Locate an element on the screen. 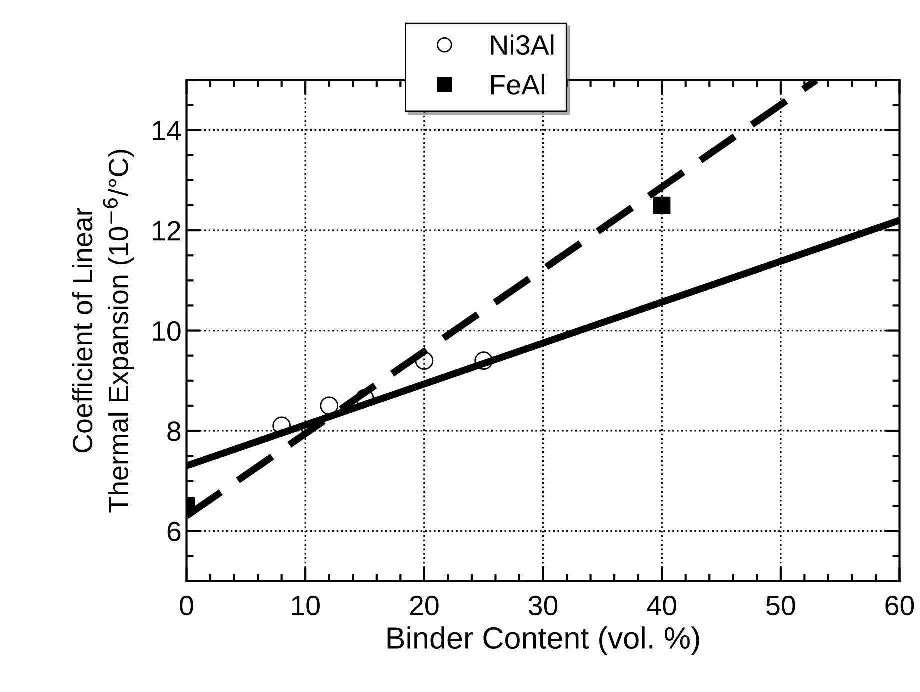 The image size is (920, 692). y-tick-label: 14 is located at coordinates (167, 130).